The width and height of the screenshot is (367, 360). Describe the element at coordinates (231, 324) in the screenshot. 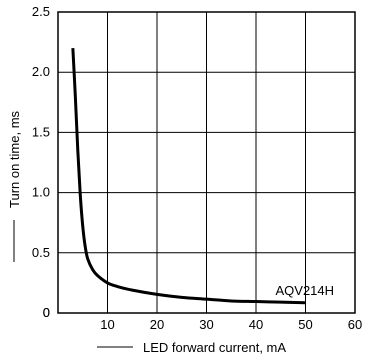

I see `x-tick-labels: 10 20 30 40 50 60` at that location.